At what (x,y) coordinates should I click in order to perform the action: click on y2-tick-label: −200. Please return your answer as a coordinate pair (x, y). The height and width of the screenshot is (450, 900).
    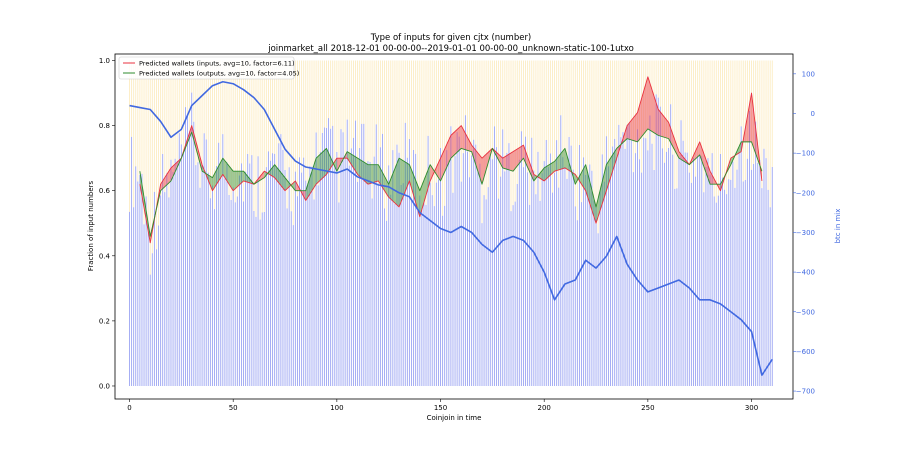
    Looking at the image, I should click on (805, 193).